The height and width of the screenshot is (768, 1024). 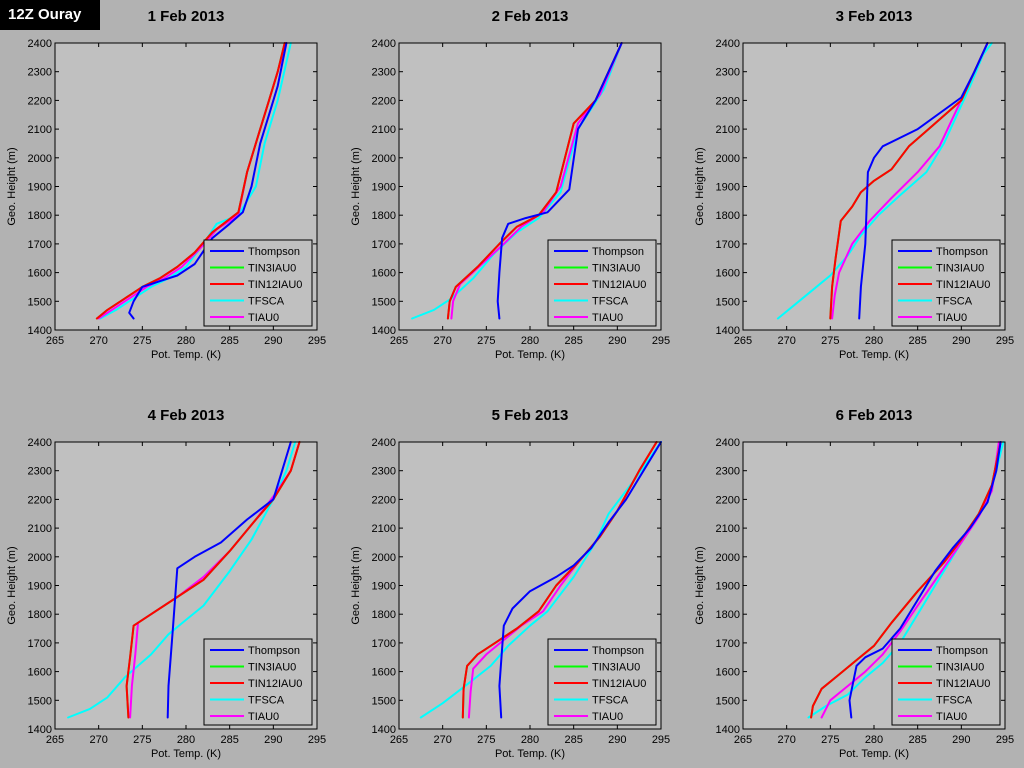 I want to click on chart-title: 2 Feb 2013, so click(x=530, y=16).